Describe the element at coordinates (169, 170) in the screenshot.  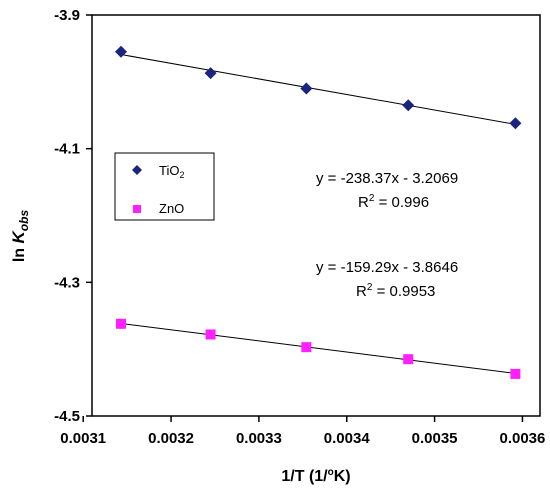
I see `legend-tio2-main: TiO` at that location.